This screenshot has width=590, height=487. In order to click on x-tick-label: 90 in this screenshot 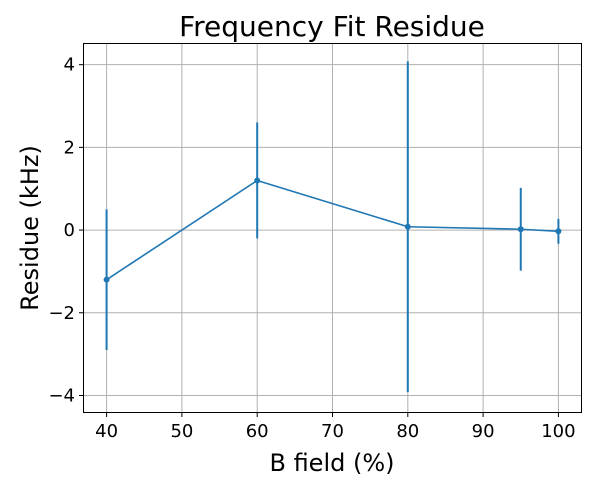, I will do `click(483, 431)`.